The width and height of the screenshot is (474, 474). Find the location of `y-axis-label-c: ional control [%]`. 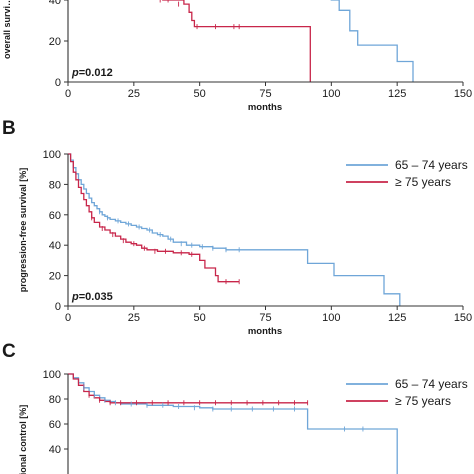

y-axis-label-c: ional control [%] is located at coordinates (23, 439).